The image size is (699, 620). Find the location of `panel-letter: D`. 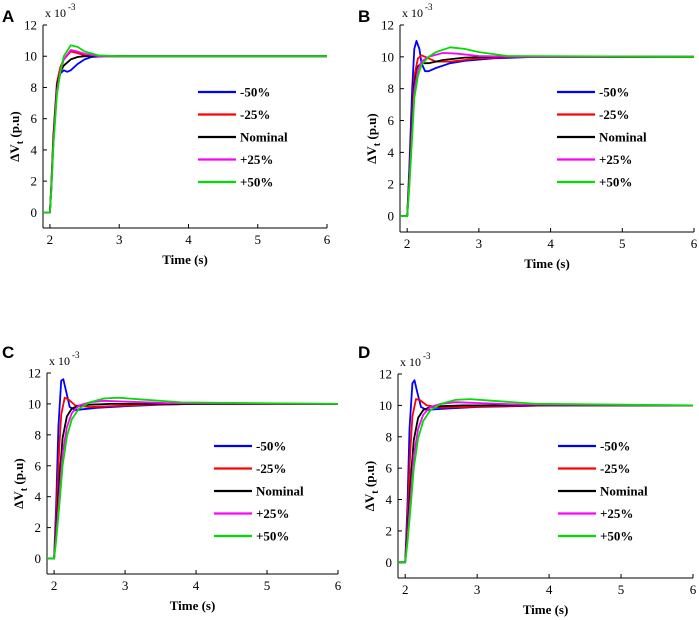

panel-letter: D is located at coordinates (364, 352).